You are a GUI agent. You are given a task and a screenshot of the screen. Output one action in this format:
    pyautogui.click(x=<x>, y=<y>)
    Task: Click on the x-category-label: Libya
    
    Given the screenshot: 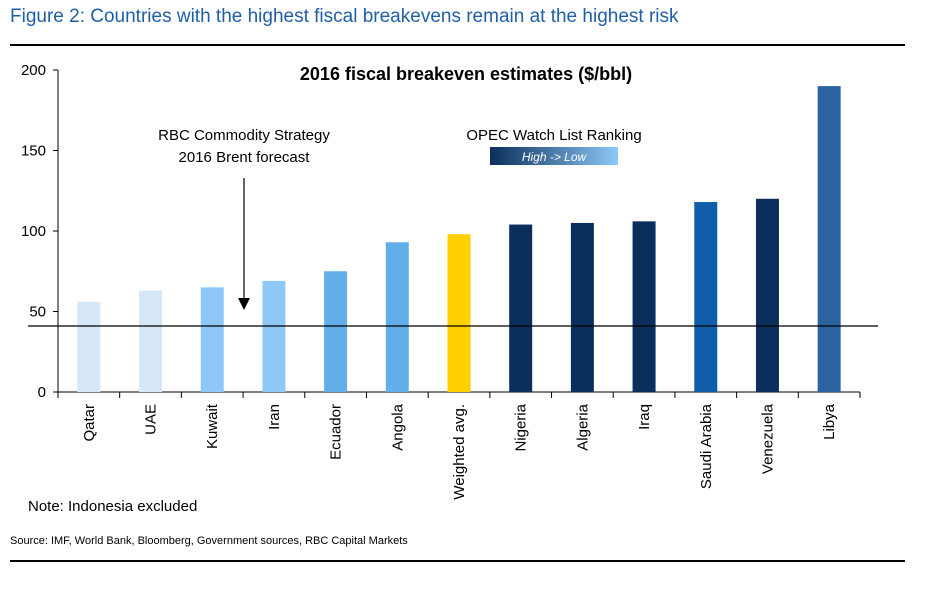 What is the action you would take?
    pyautogui.click(x=829, y=421)
    